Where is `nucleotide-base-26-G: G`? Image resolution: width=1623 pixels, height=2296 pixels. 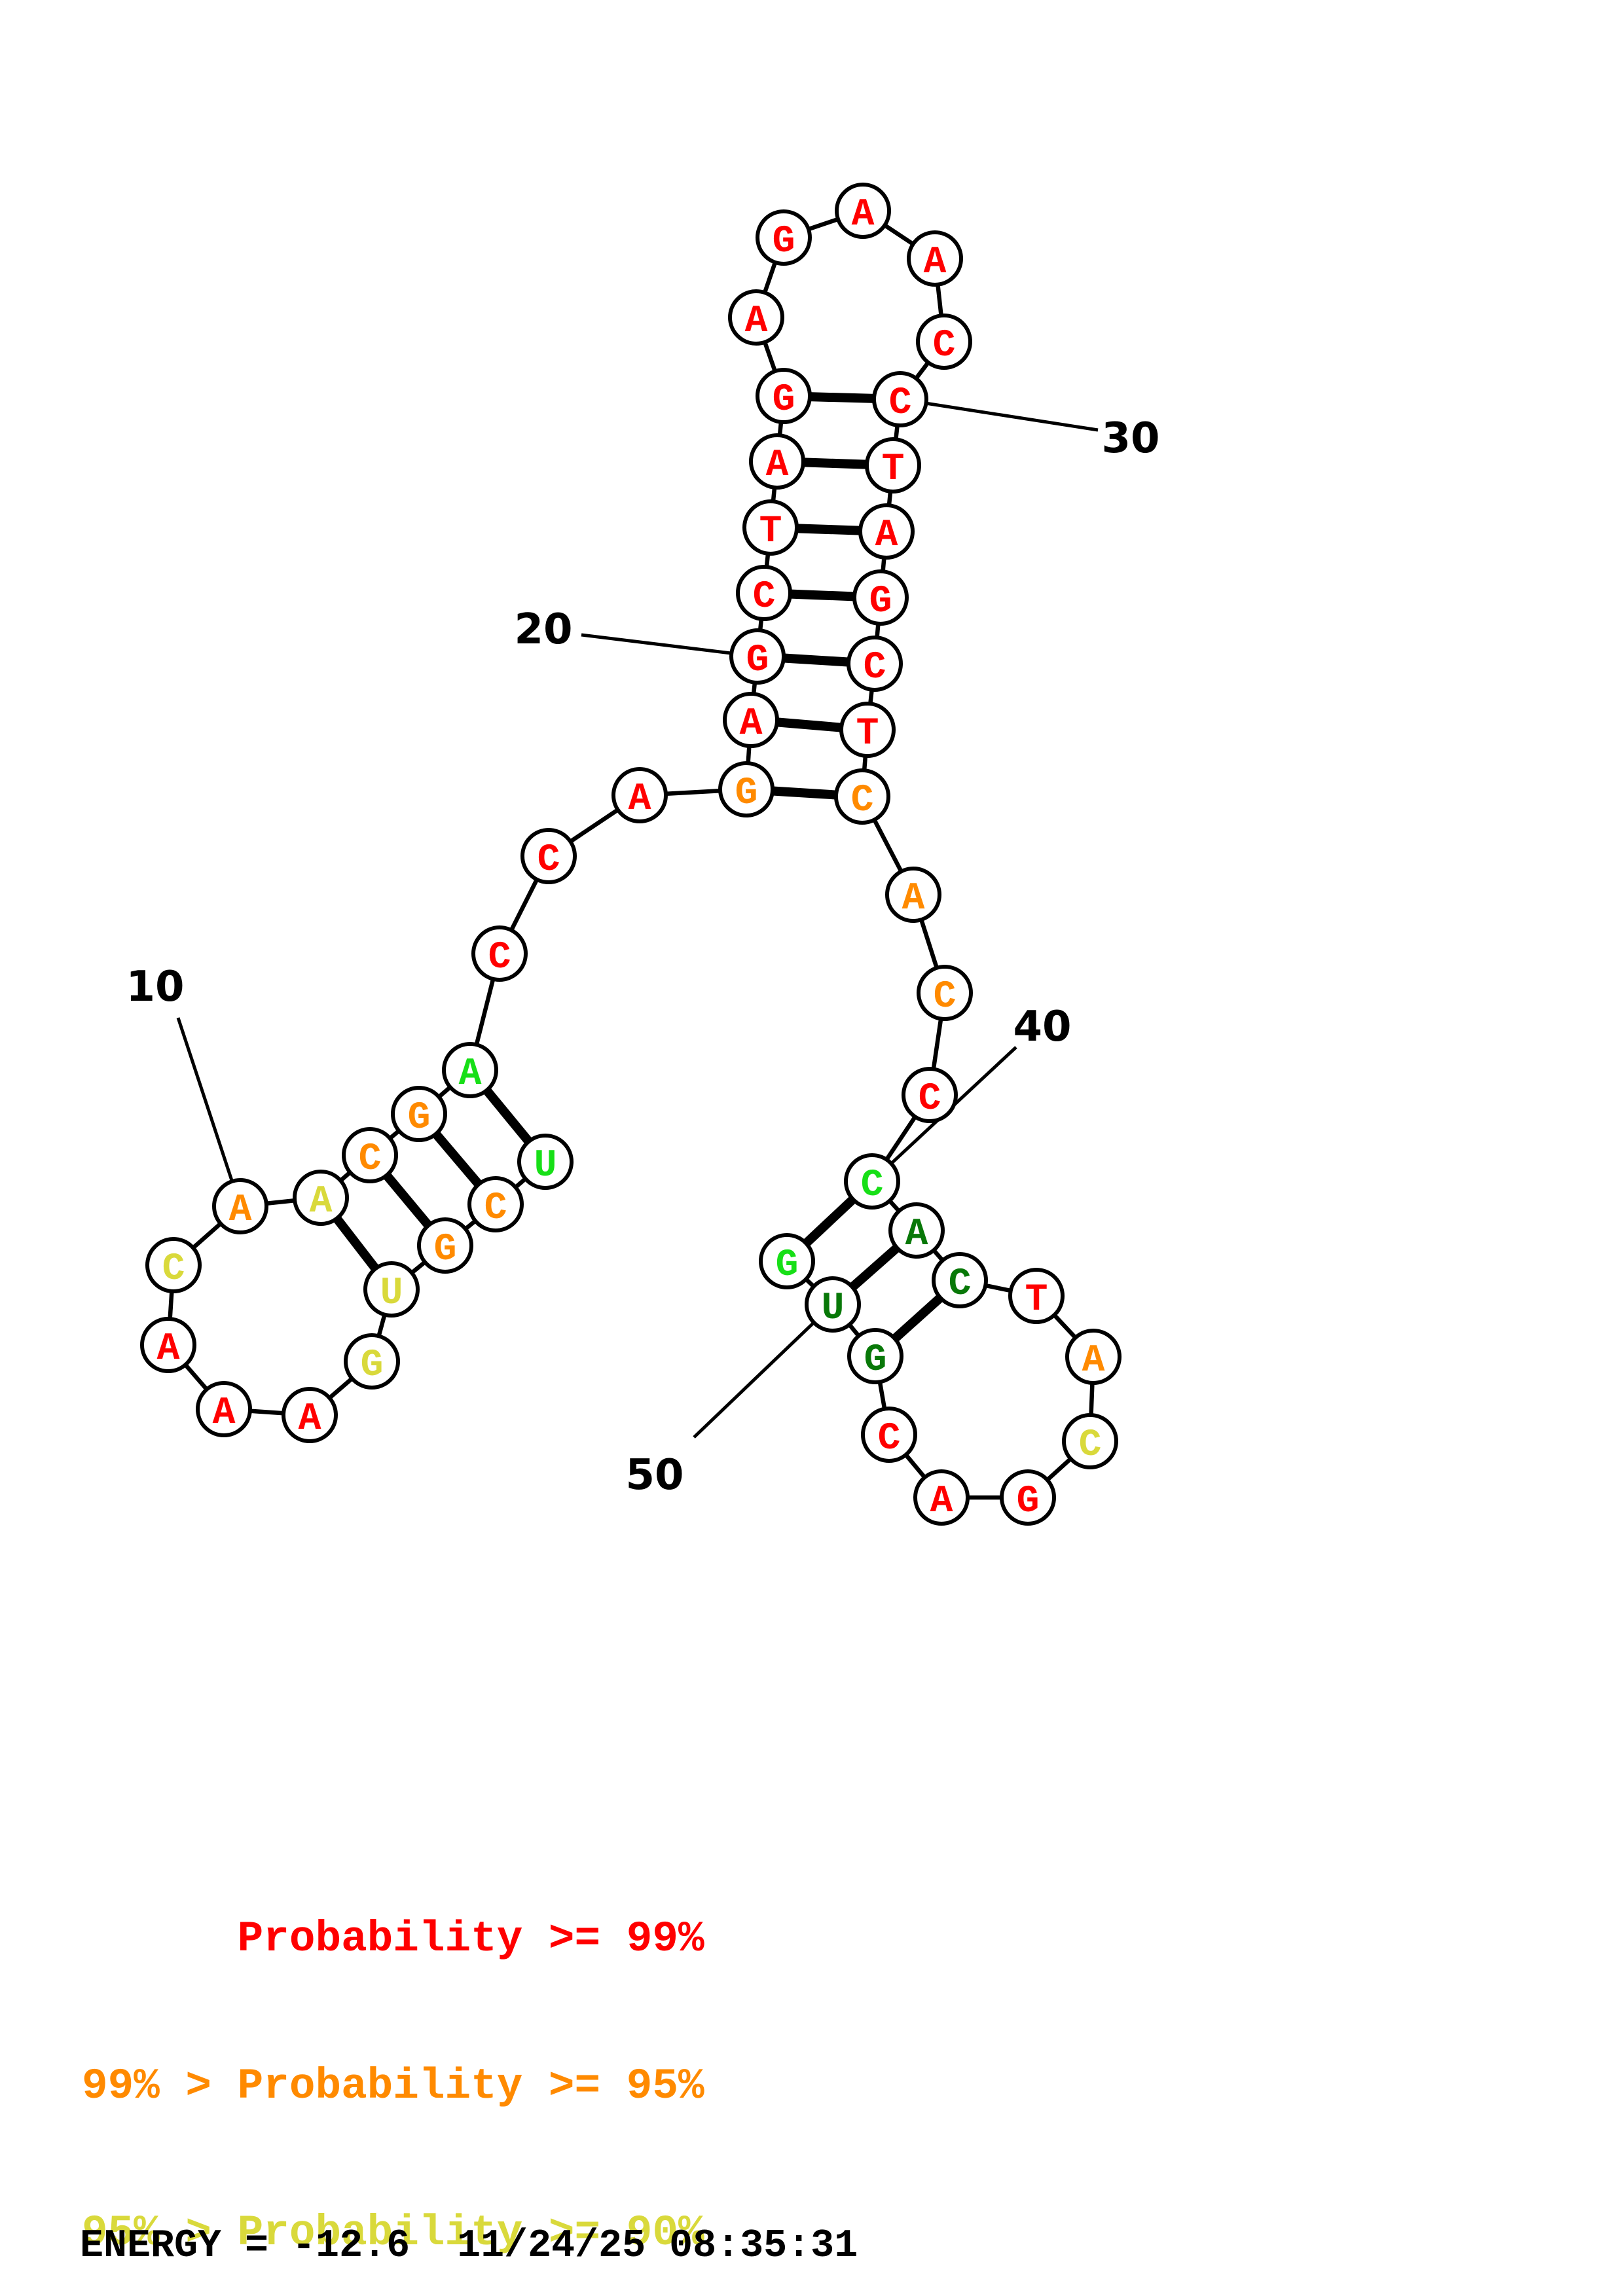
nucleotide-base-26-G: G is located at coordinates (784, 242).